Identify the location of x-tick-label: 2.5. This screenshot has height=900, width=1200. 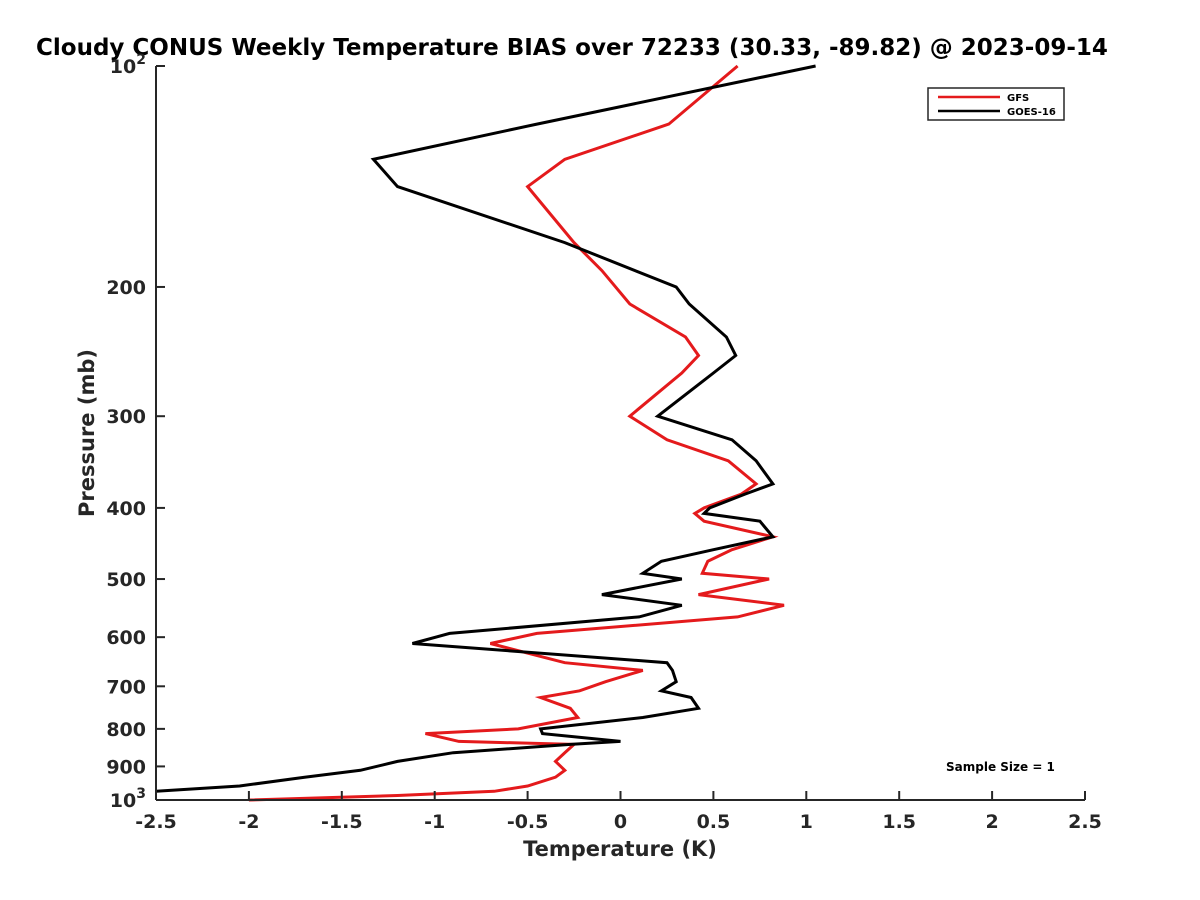
(1085, 822).